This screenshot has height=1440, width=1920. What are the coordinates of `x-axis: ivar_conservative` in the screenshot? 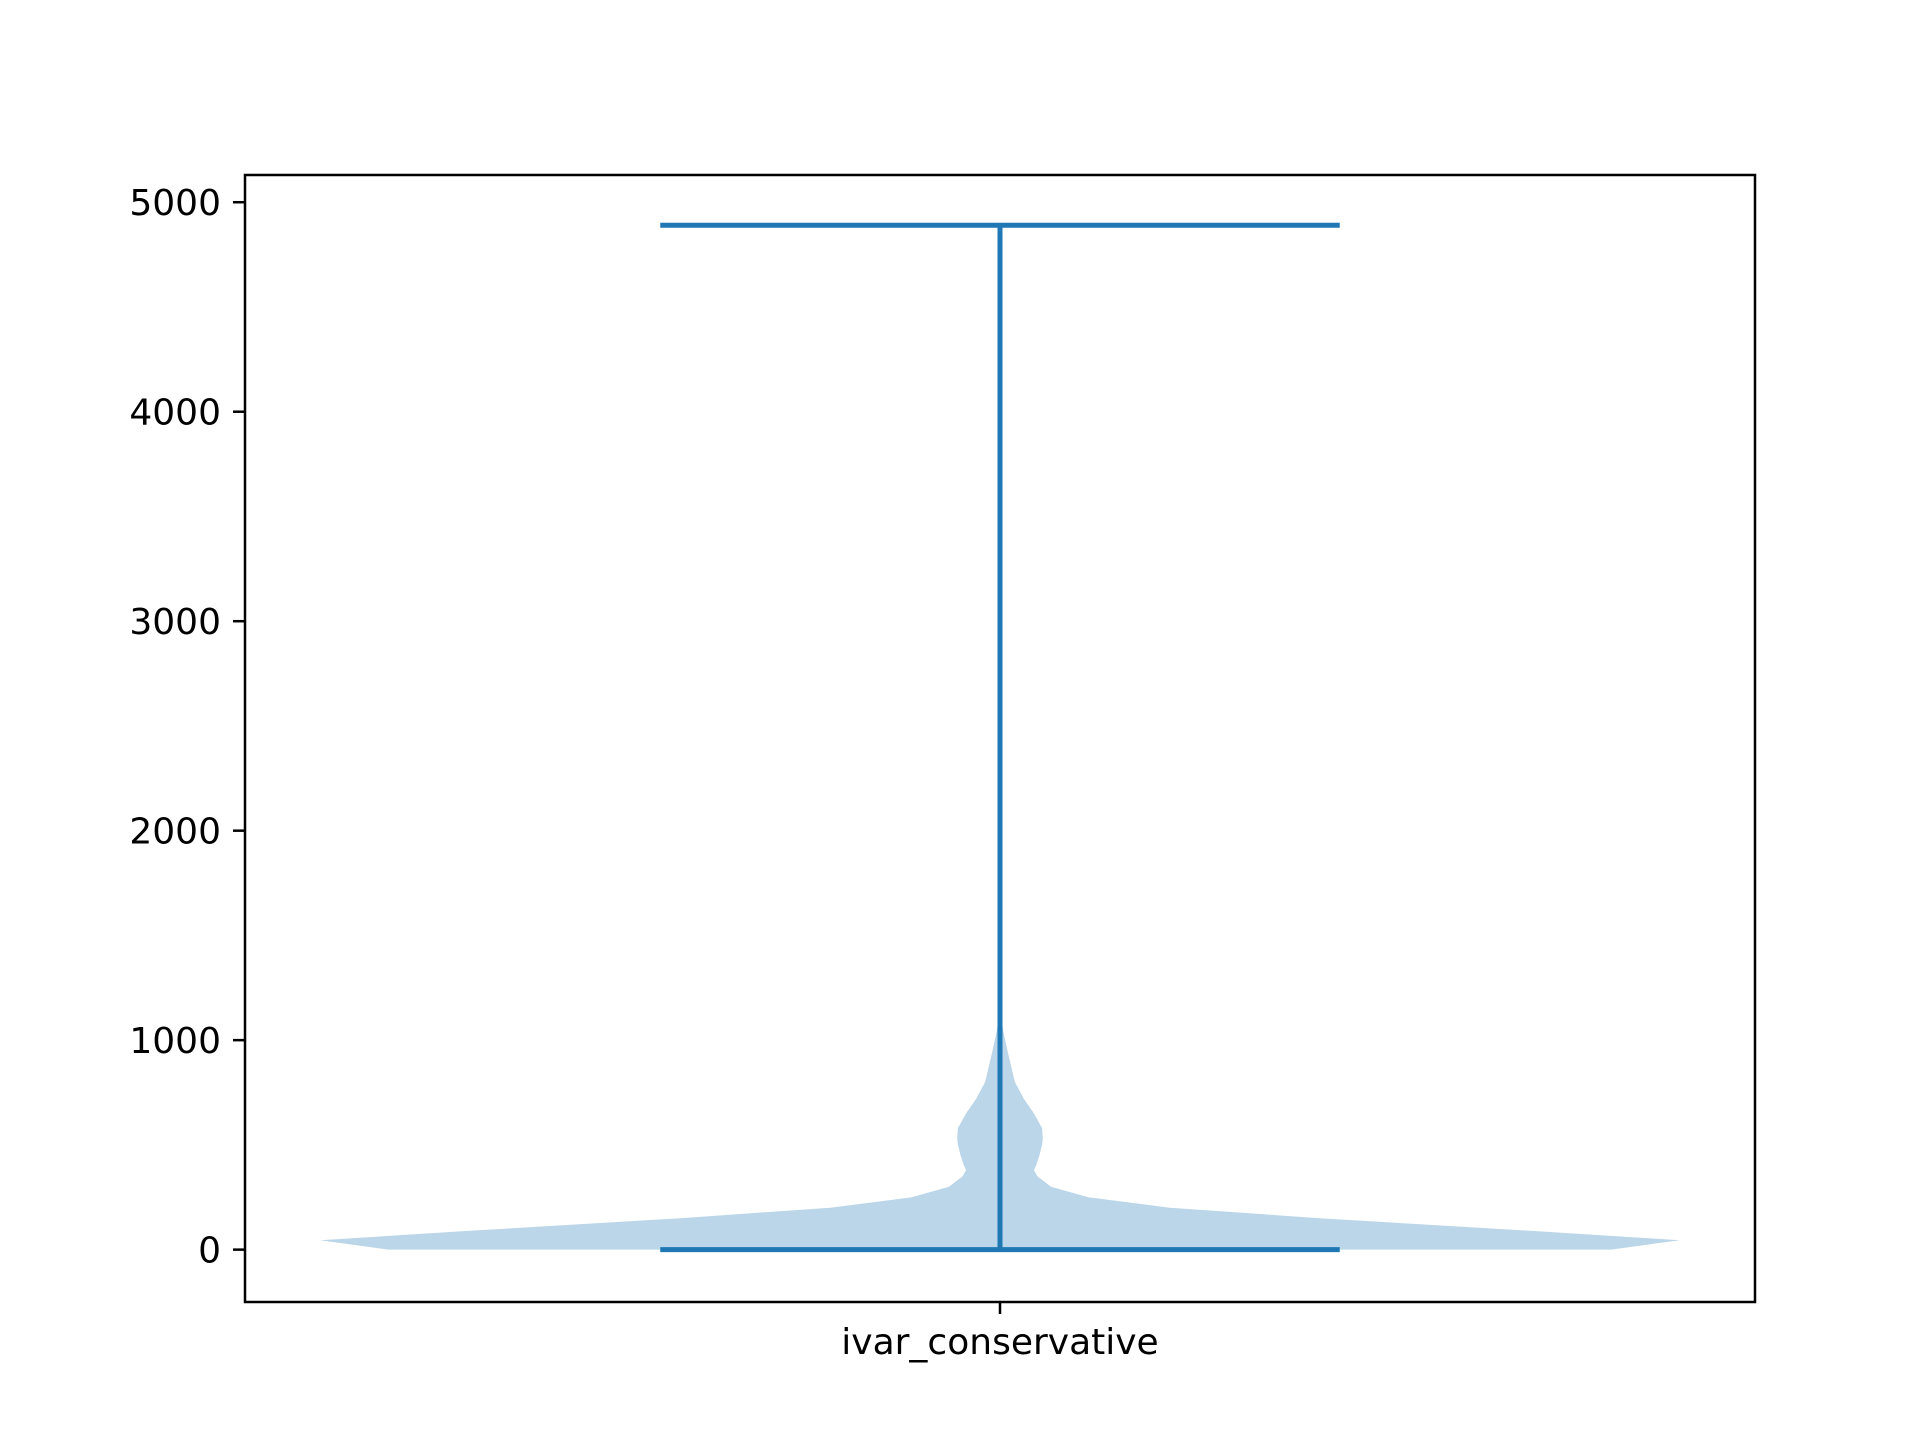 It's located at (1000, 1332).